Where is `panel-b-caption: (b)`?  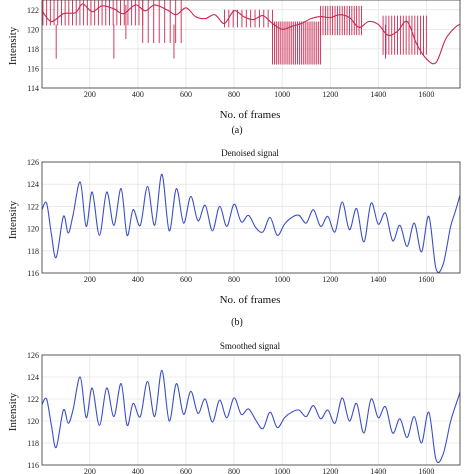
panel-b-caption: (b) is located at coordinates (237, 322).